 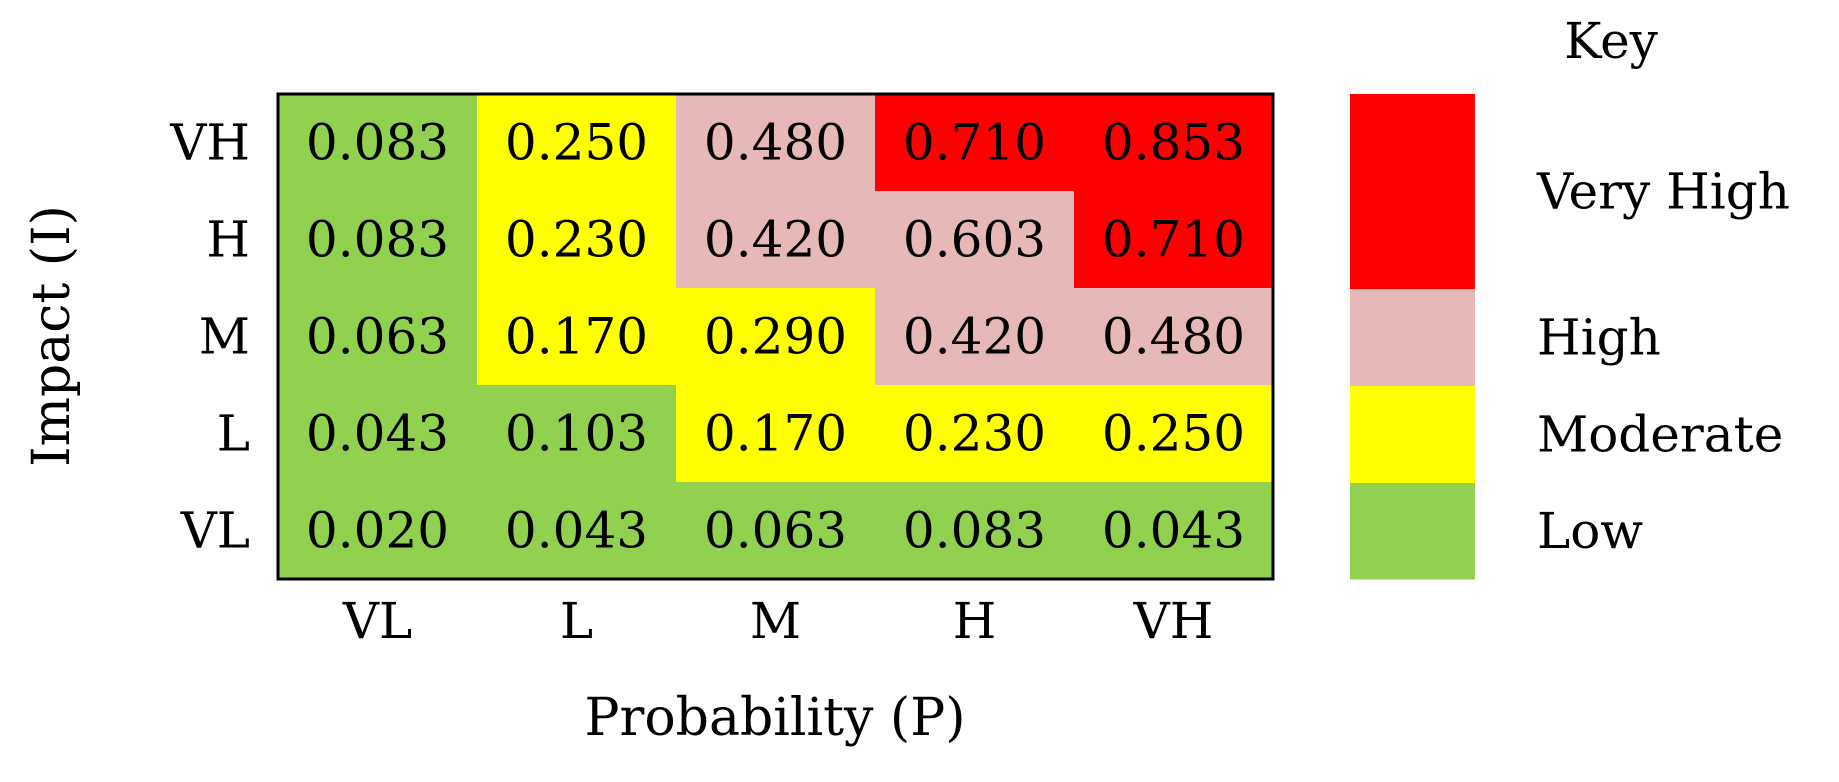 What do you see at coordinates (1173, 621) in the screenshot?
I see `x-tick-label: VH` at bounding box center [1173, 621].